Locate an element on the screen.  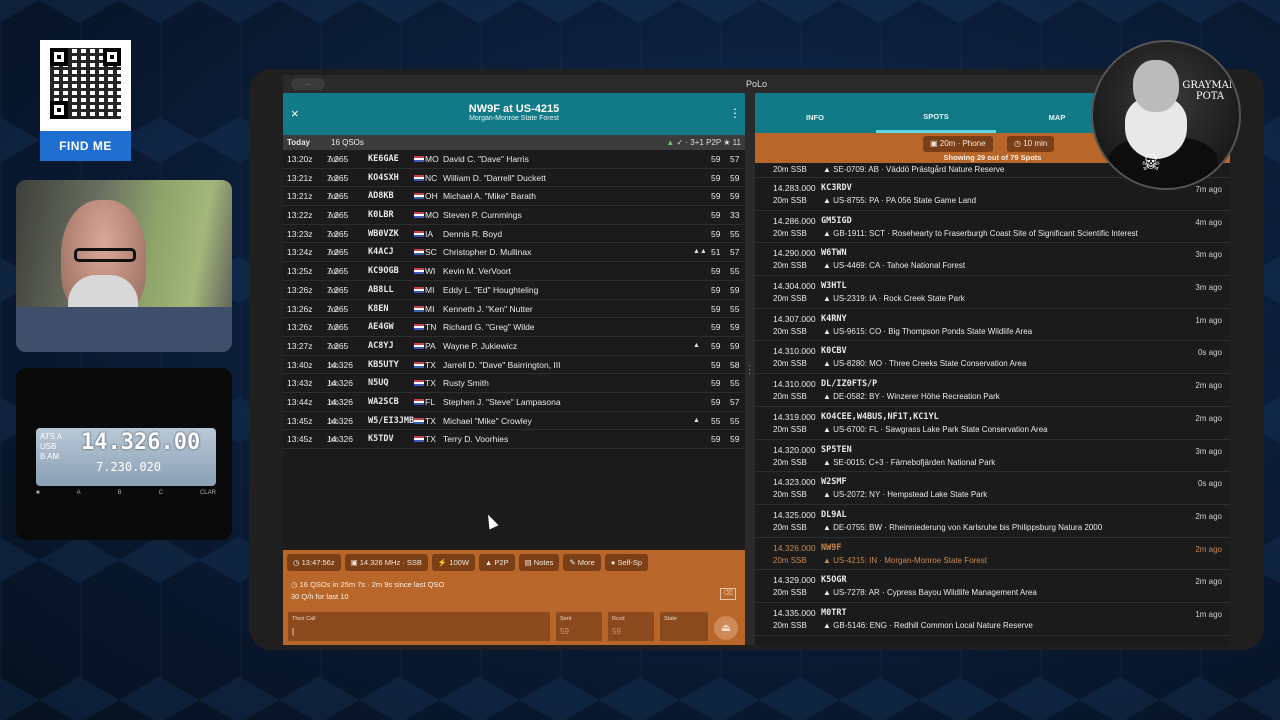
p2p-chip: ▲ P2P is located at coordinates (496, 562).